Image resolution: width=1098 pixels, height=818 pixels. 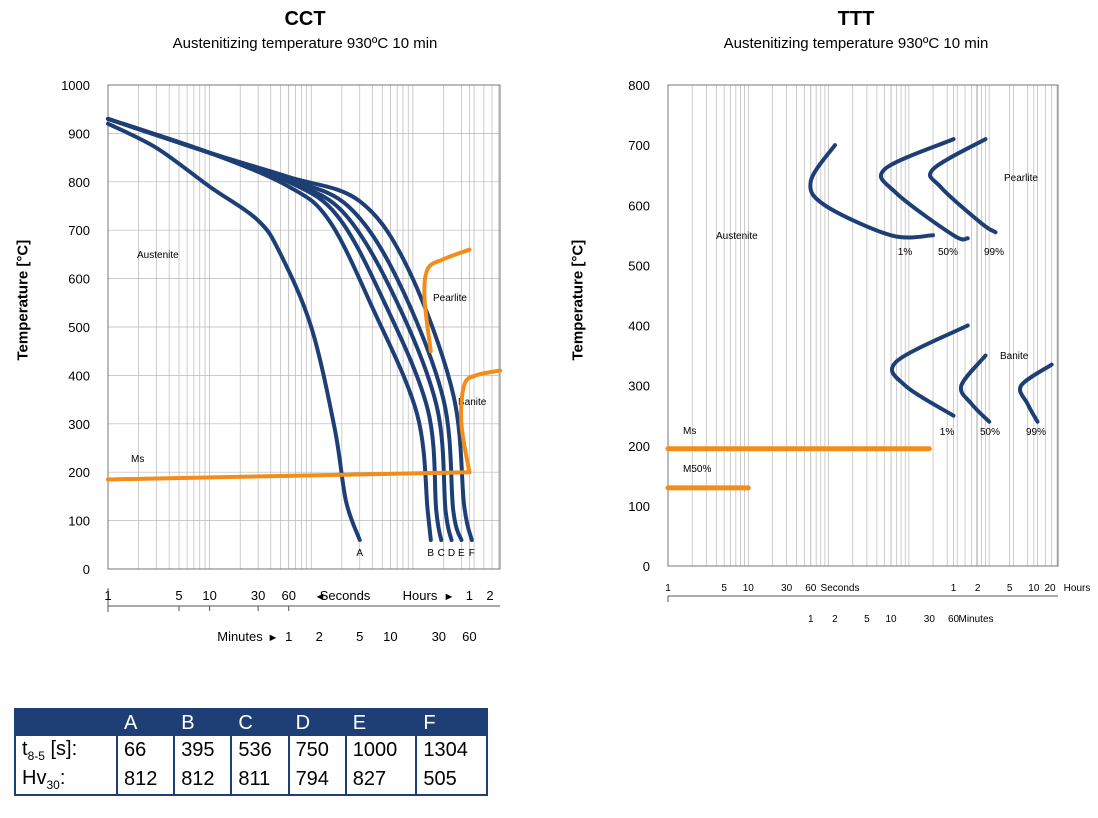 I want to click on table-cell: 812, so click(x=202, y=780).